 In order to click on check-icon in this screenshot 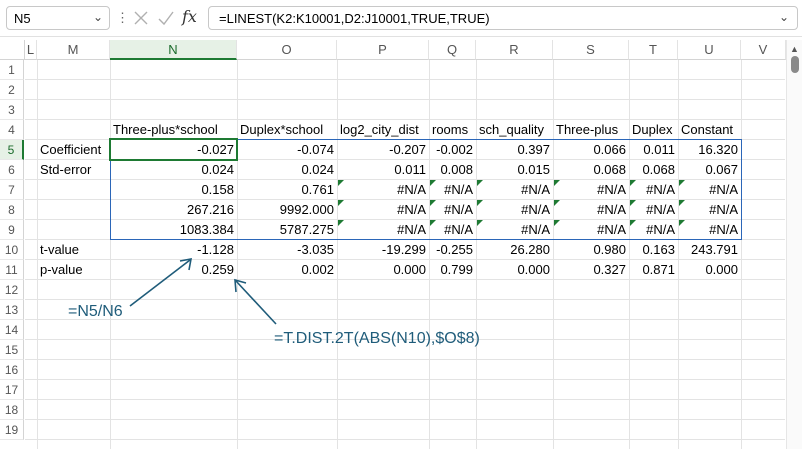, I will do `click(166, 18)`.